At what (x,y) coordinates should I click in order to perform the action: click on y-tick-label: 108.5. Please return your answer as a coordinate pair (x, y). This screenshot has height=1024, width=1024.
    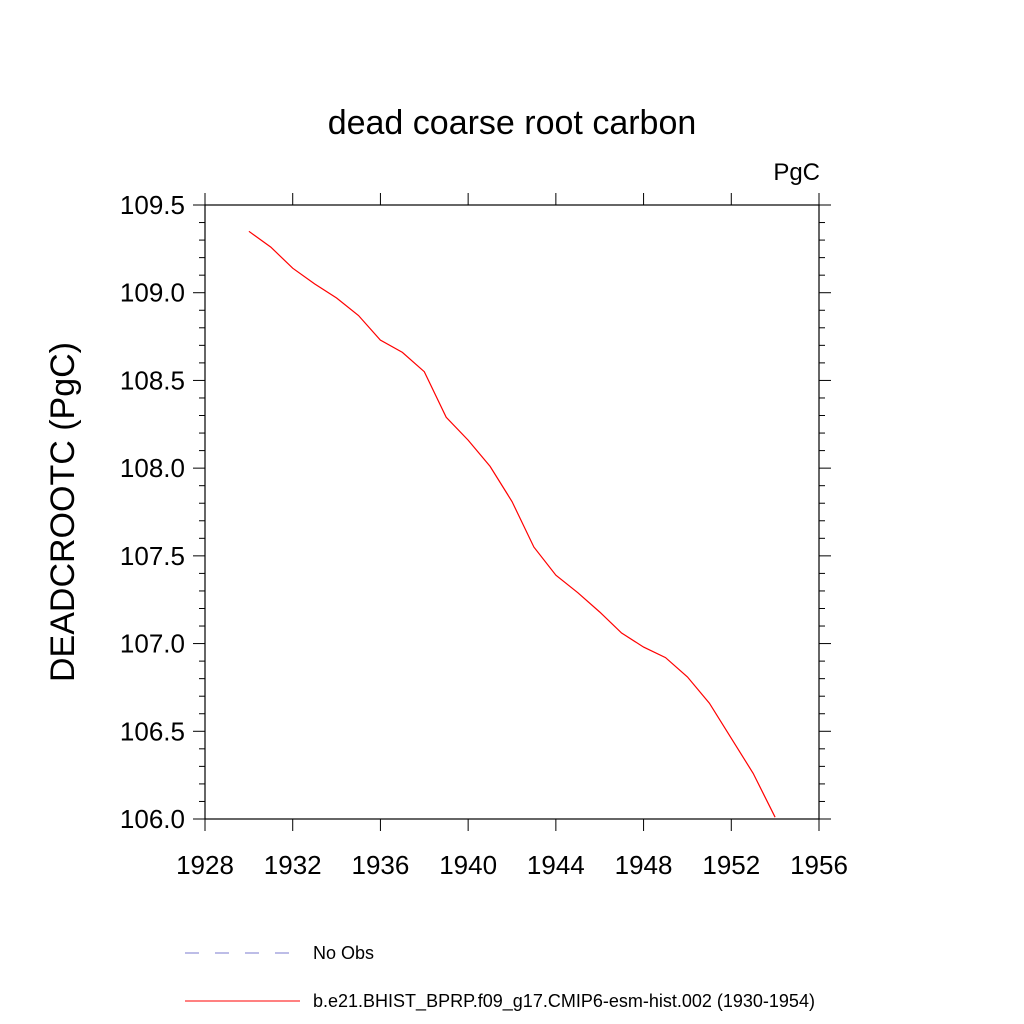
    Looking at the image, I should click on (152, 380).